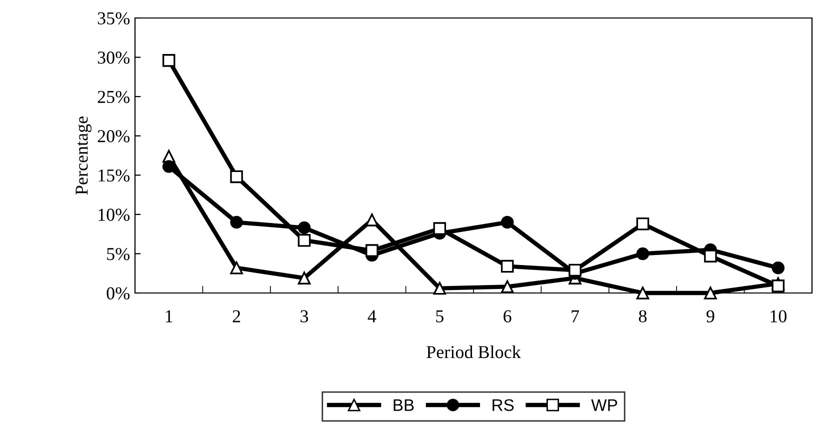 This screenshot has width=831, height=434. Describe the element at coordinates (114, 136) in the screenshot. I see `y-tick-label: 20%` at that location.